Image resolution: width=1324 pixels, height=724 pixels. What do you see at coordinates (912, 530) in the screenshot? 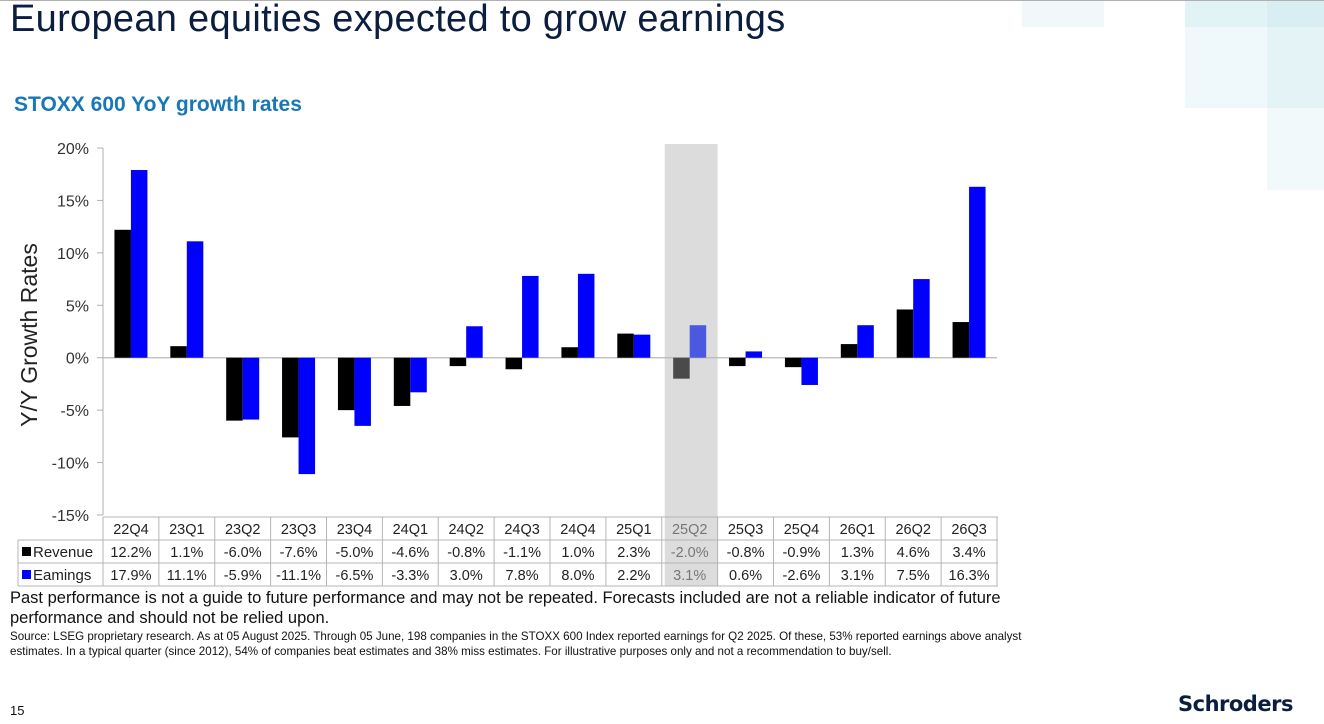
I see `category-label: 26Q2` at bounding box center [912, 530].